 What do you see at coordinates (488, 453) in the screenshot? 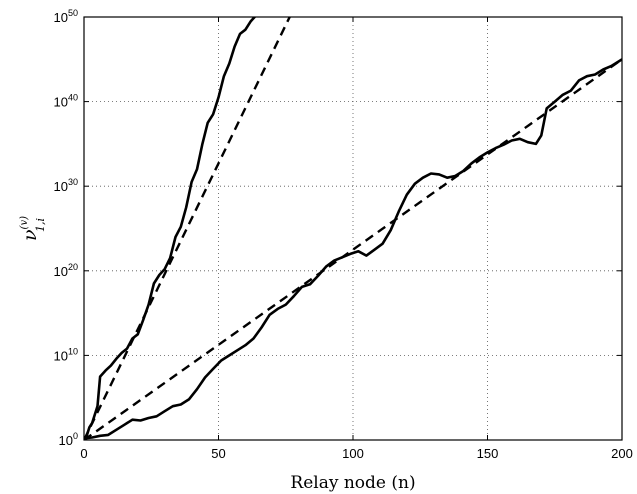
I see `x-tick-label: 150` at bounding box center [488, 453].